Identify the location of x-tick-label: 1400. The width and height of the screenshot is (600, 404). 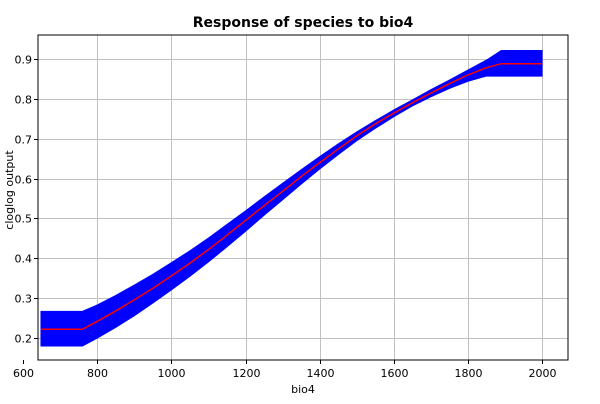
(321, 373).